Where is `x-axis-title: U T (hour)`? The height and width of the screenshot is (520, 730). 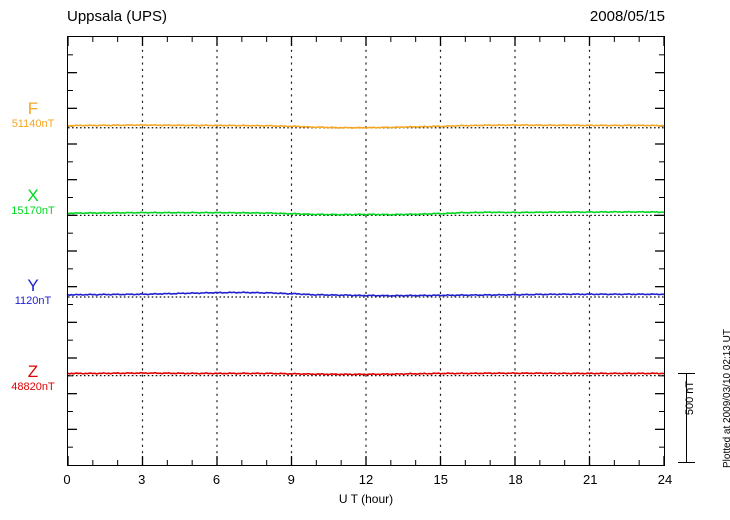 x-axis-title: U T (hour) is located at coordinates (366, 499).